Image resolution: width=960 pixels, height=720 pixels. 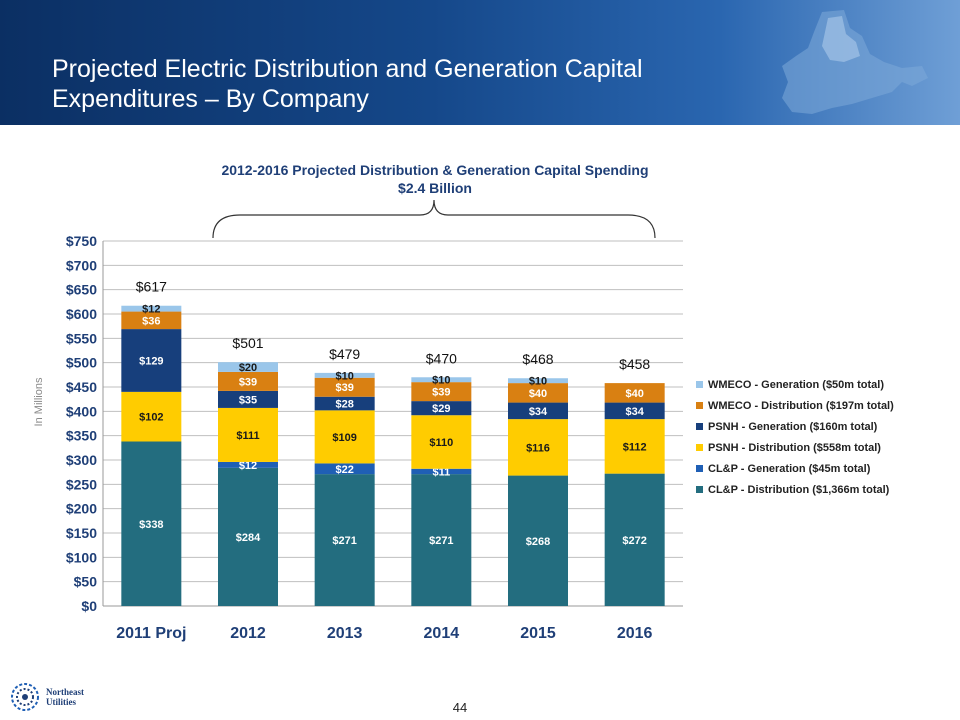 I want to click on total-label: $468, so click(x=537, y=359).